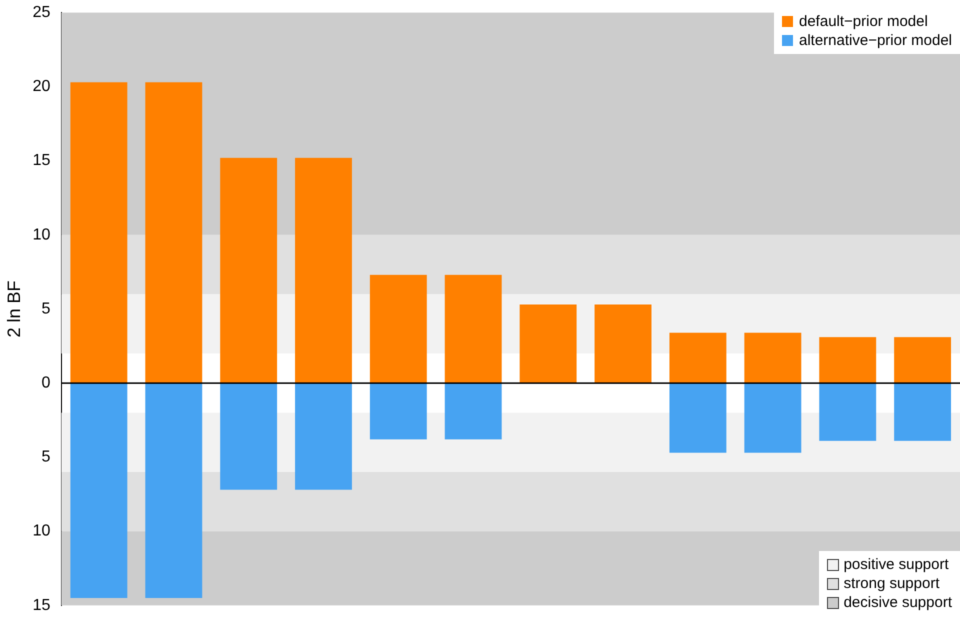  What do you see at coordinates (891, 583) in the screenshot?
I see `legend-label: strong support` at bounding box center [891, 583].